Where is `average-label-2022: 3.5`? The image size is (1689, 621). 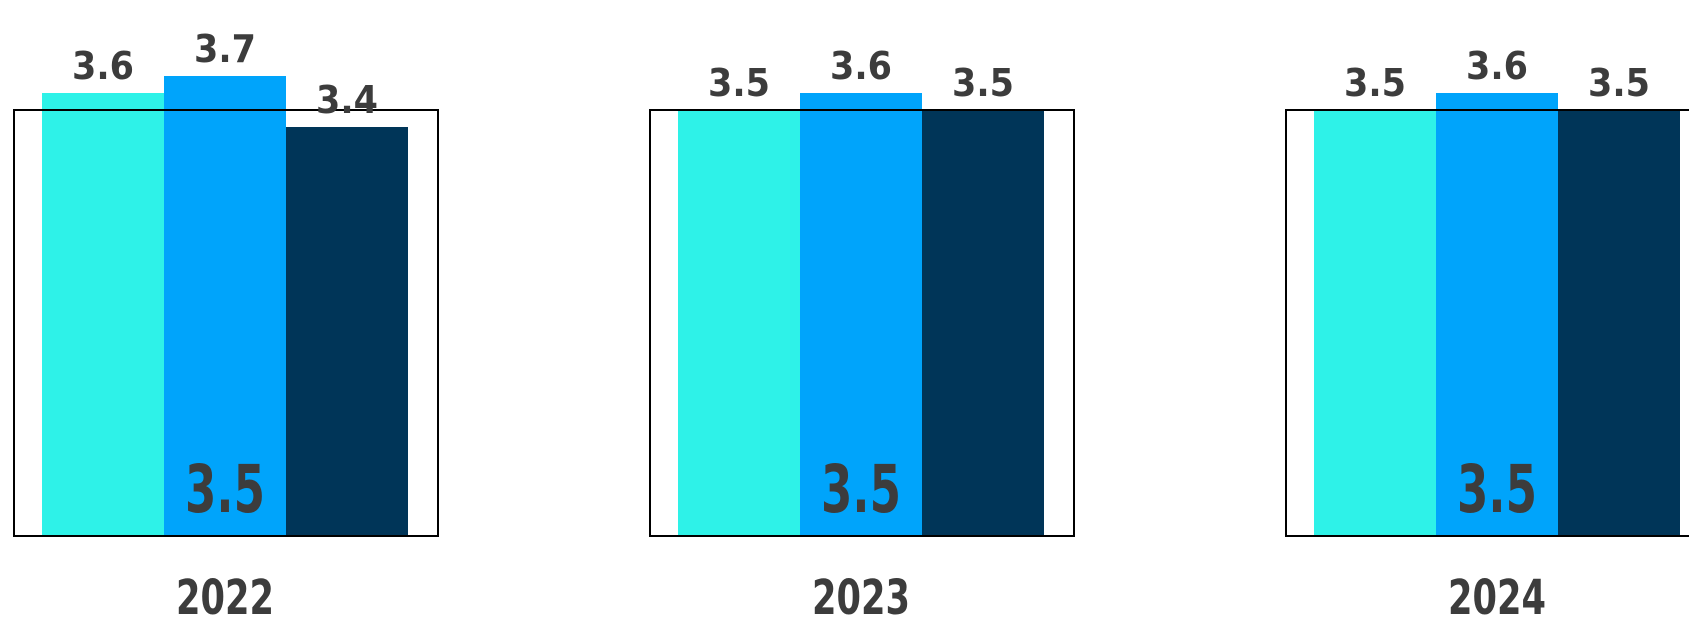 average-label-2022: 3.5 is located at coordinates (225, 489).